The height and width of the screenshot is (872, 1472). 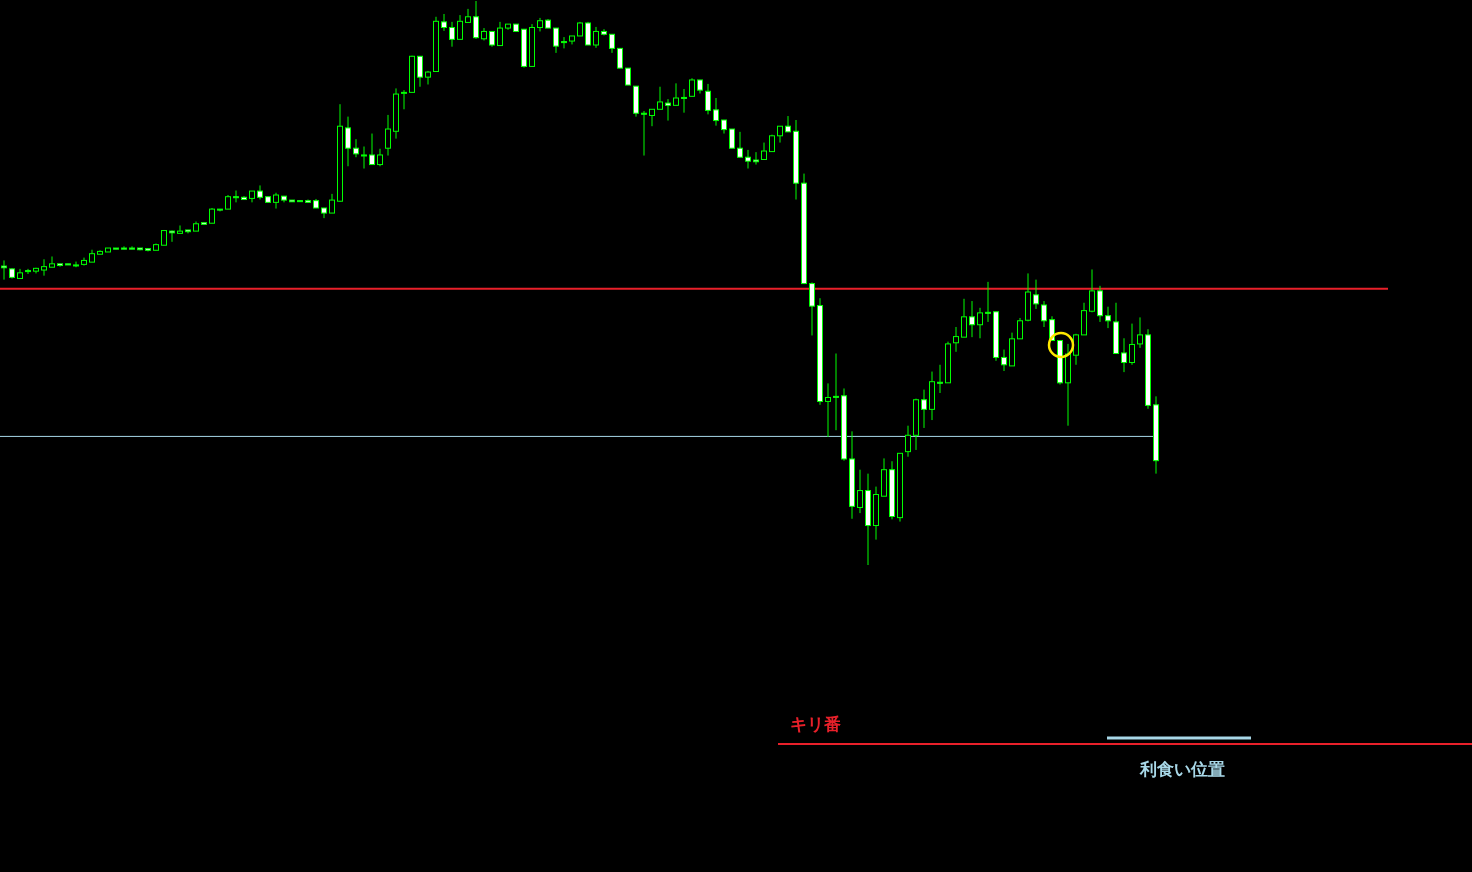 I want to click on ref-line-label: キリ番, so click(x=815, y=724).